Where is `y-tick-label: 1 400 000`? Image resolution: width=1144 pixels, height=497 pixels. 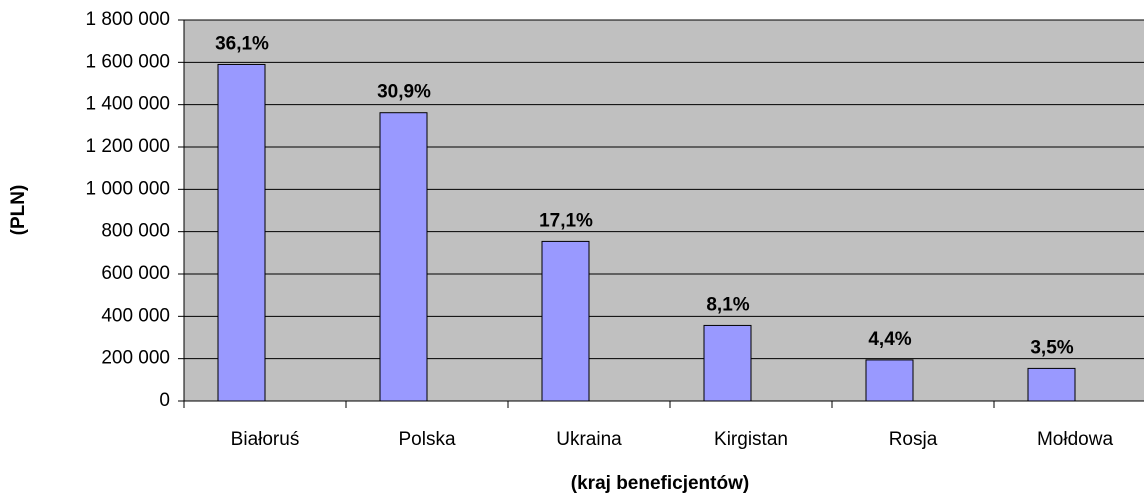
y-tick-label: 1 400 000 is located at coordinates (127, 104).